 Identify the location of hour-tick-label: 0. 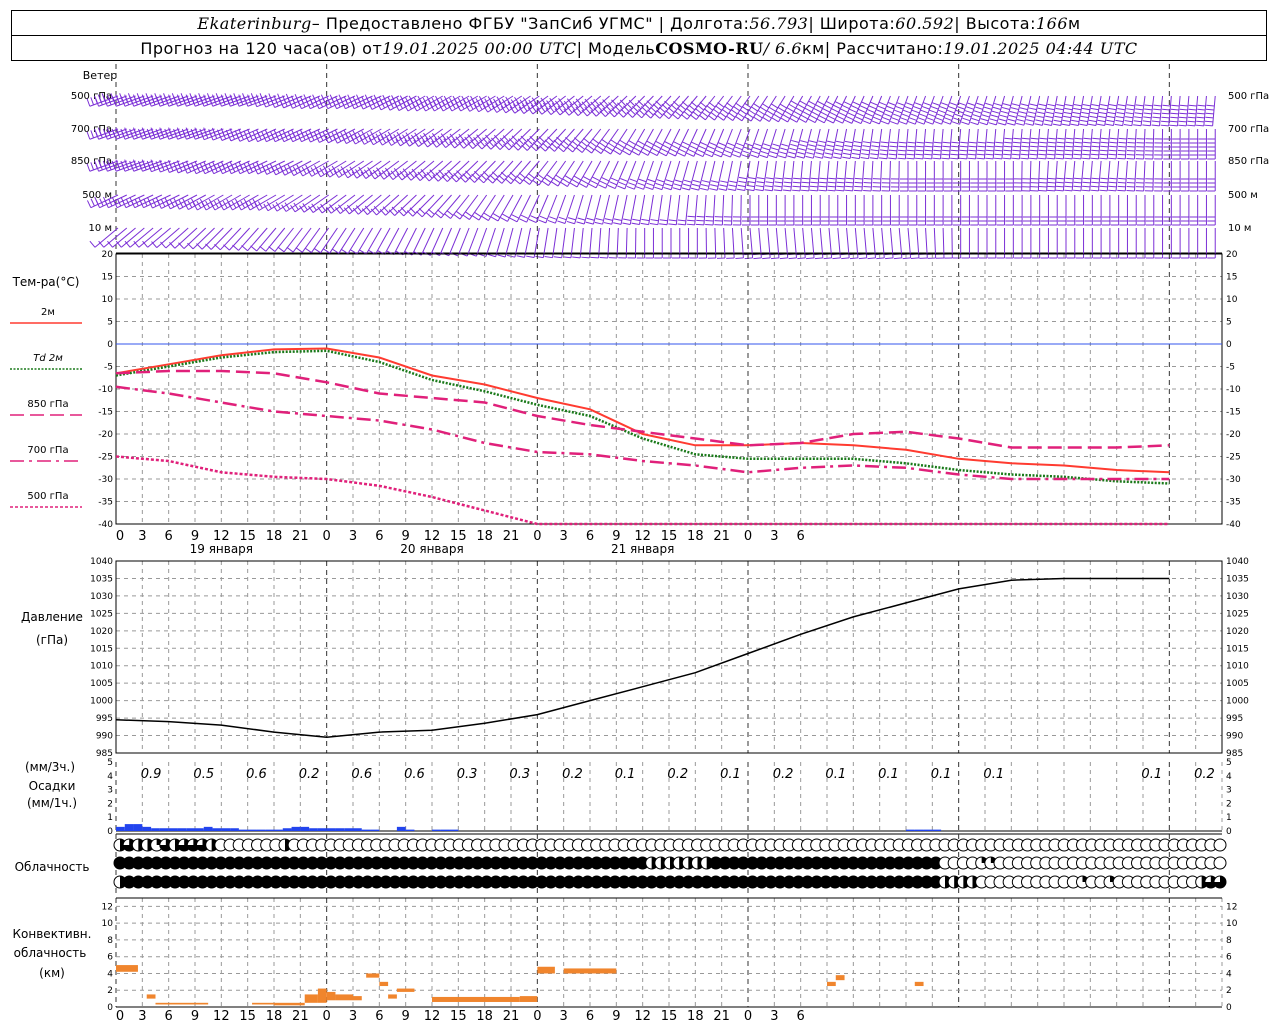
(748, 536).